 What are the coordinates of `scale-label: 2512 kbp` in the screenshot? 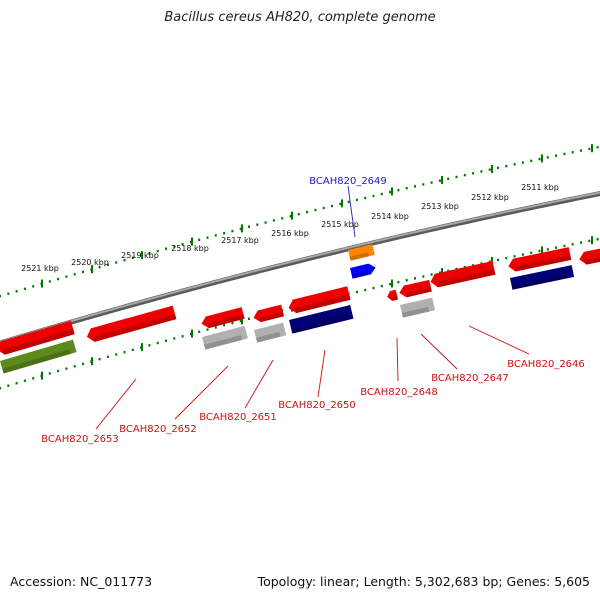 It's located at (490, 197).